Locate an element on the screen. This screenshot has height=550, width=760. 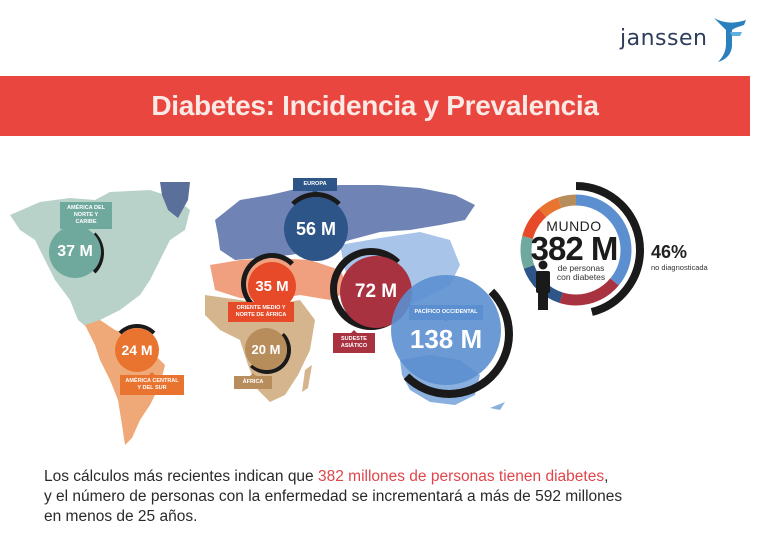
undiagnosed-stat: 46% no diagnosticada is located at coordinates (679, 257).